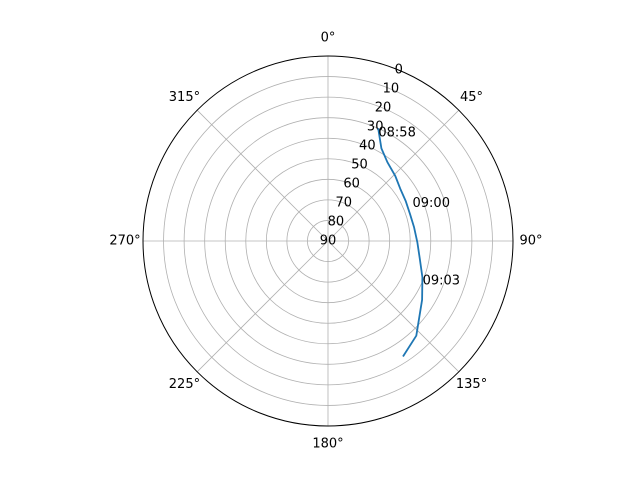  What do you see at coordinates (471, 97) in the screenshot?
I see `theta-tick-label: 45°` at bounding box center [471, 97].